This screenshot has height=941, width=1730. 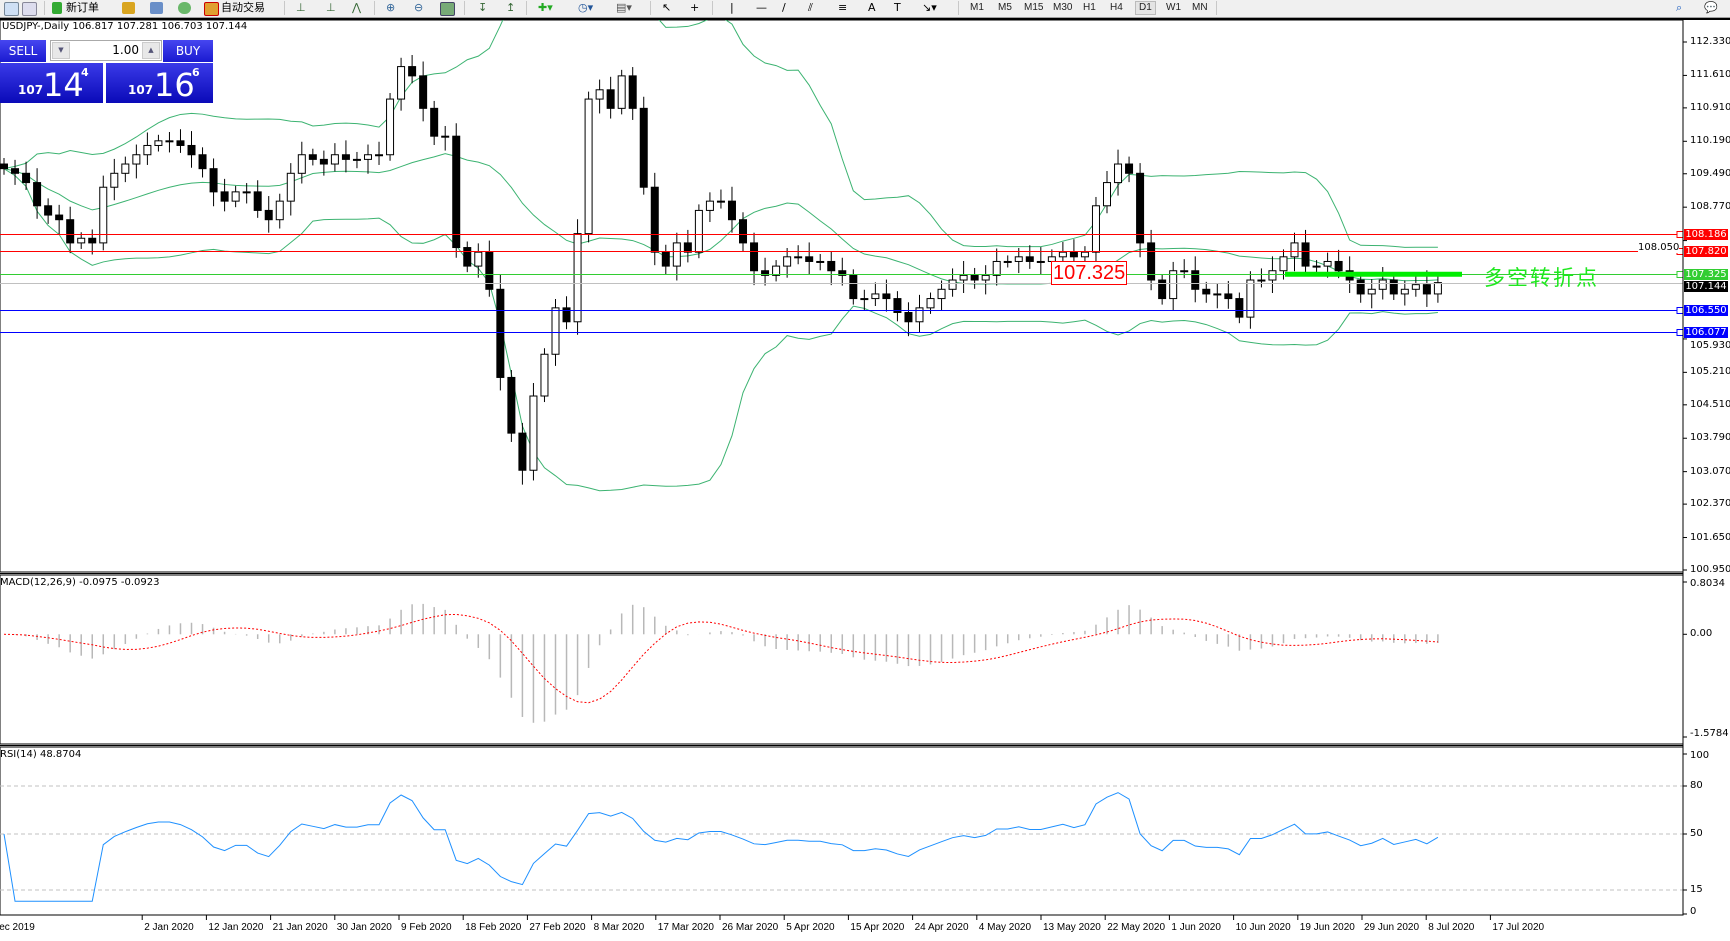 What do you see at coordinates (977, 7) in the screenshot?
I see `timeframe-m1: M1` at bounding box center [977, 7].